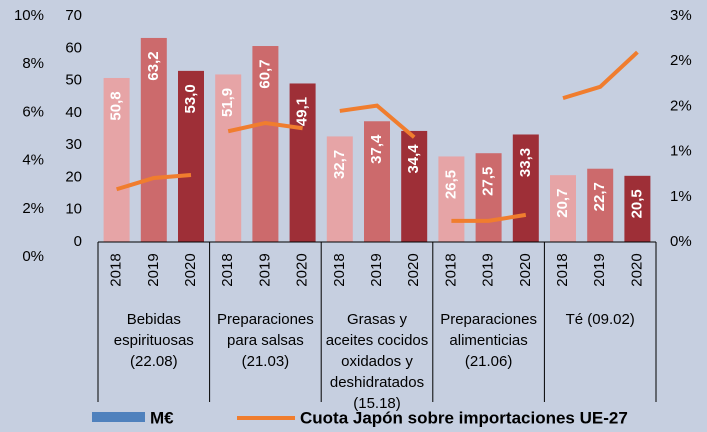  I want to click on group-label: para salsas, so click(265, 340).